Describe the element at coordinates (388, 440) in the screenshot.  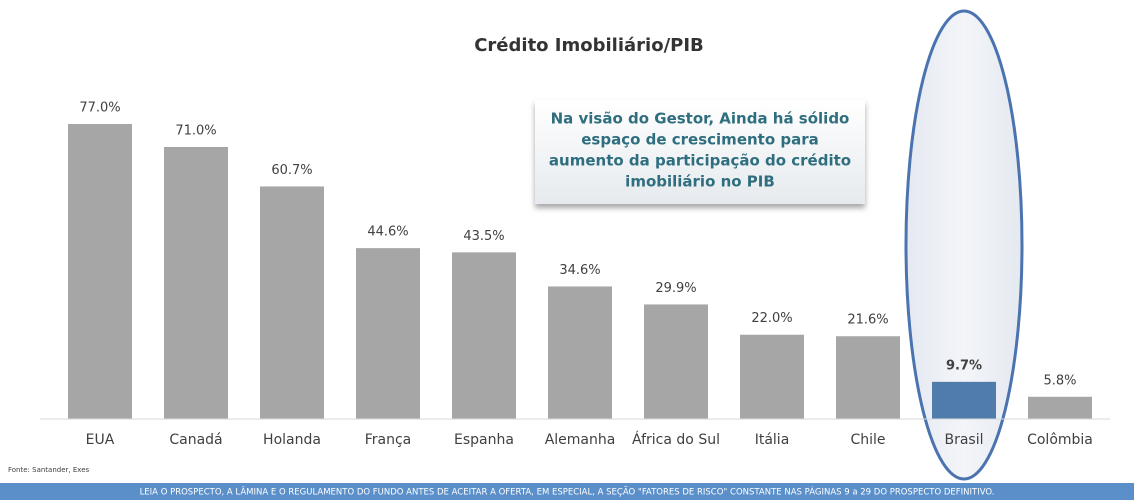
I see `x-tick-label: França` at that location.